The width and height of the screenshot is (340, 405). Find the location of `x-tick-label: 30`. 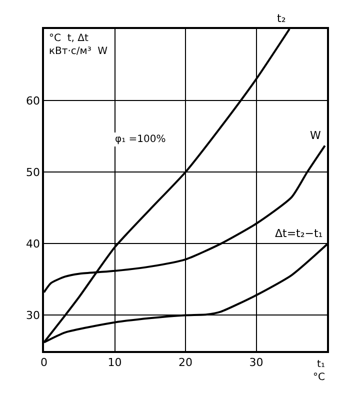

x-tick-label: 30 is located at coordinates (256, 362).